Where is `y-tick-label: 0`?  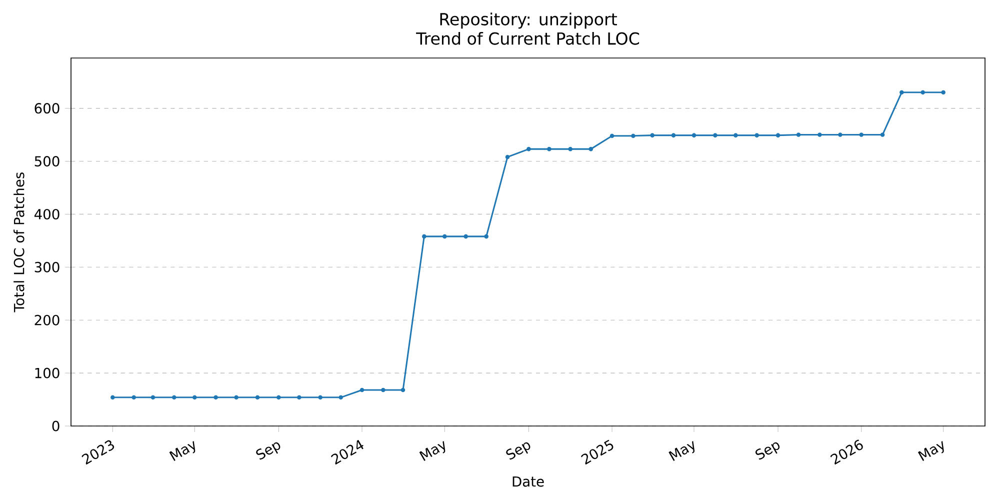 y-tick-label: 0 is located at coordinates (56, 426).